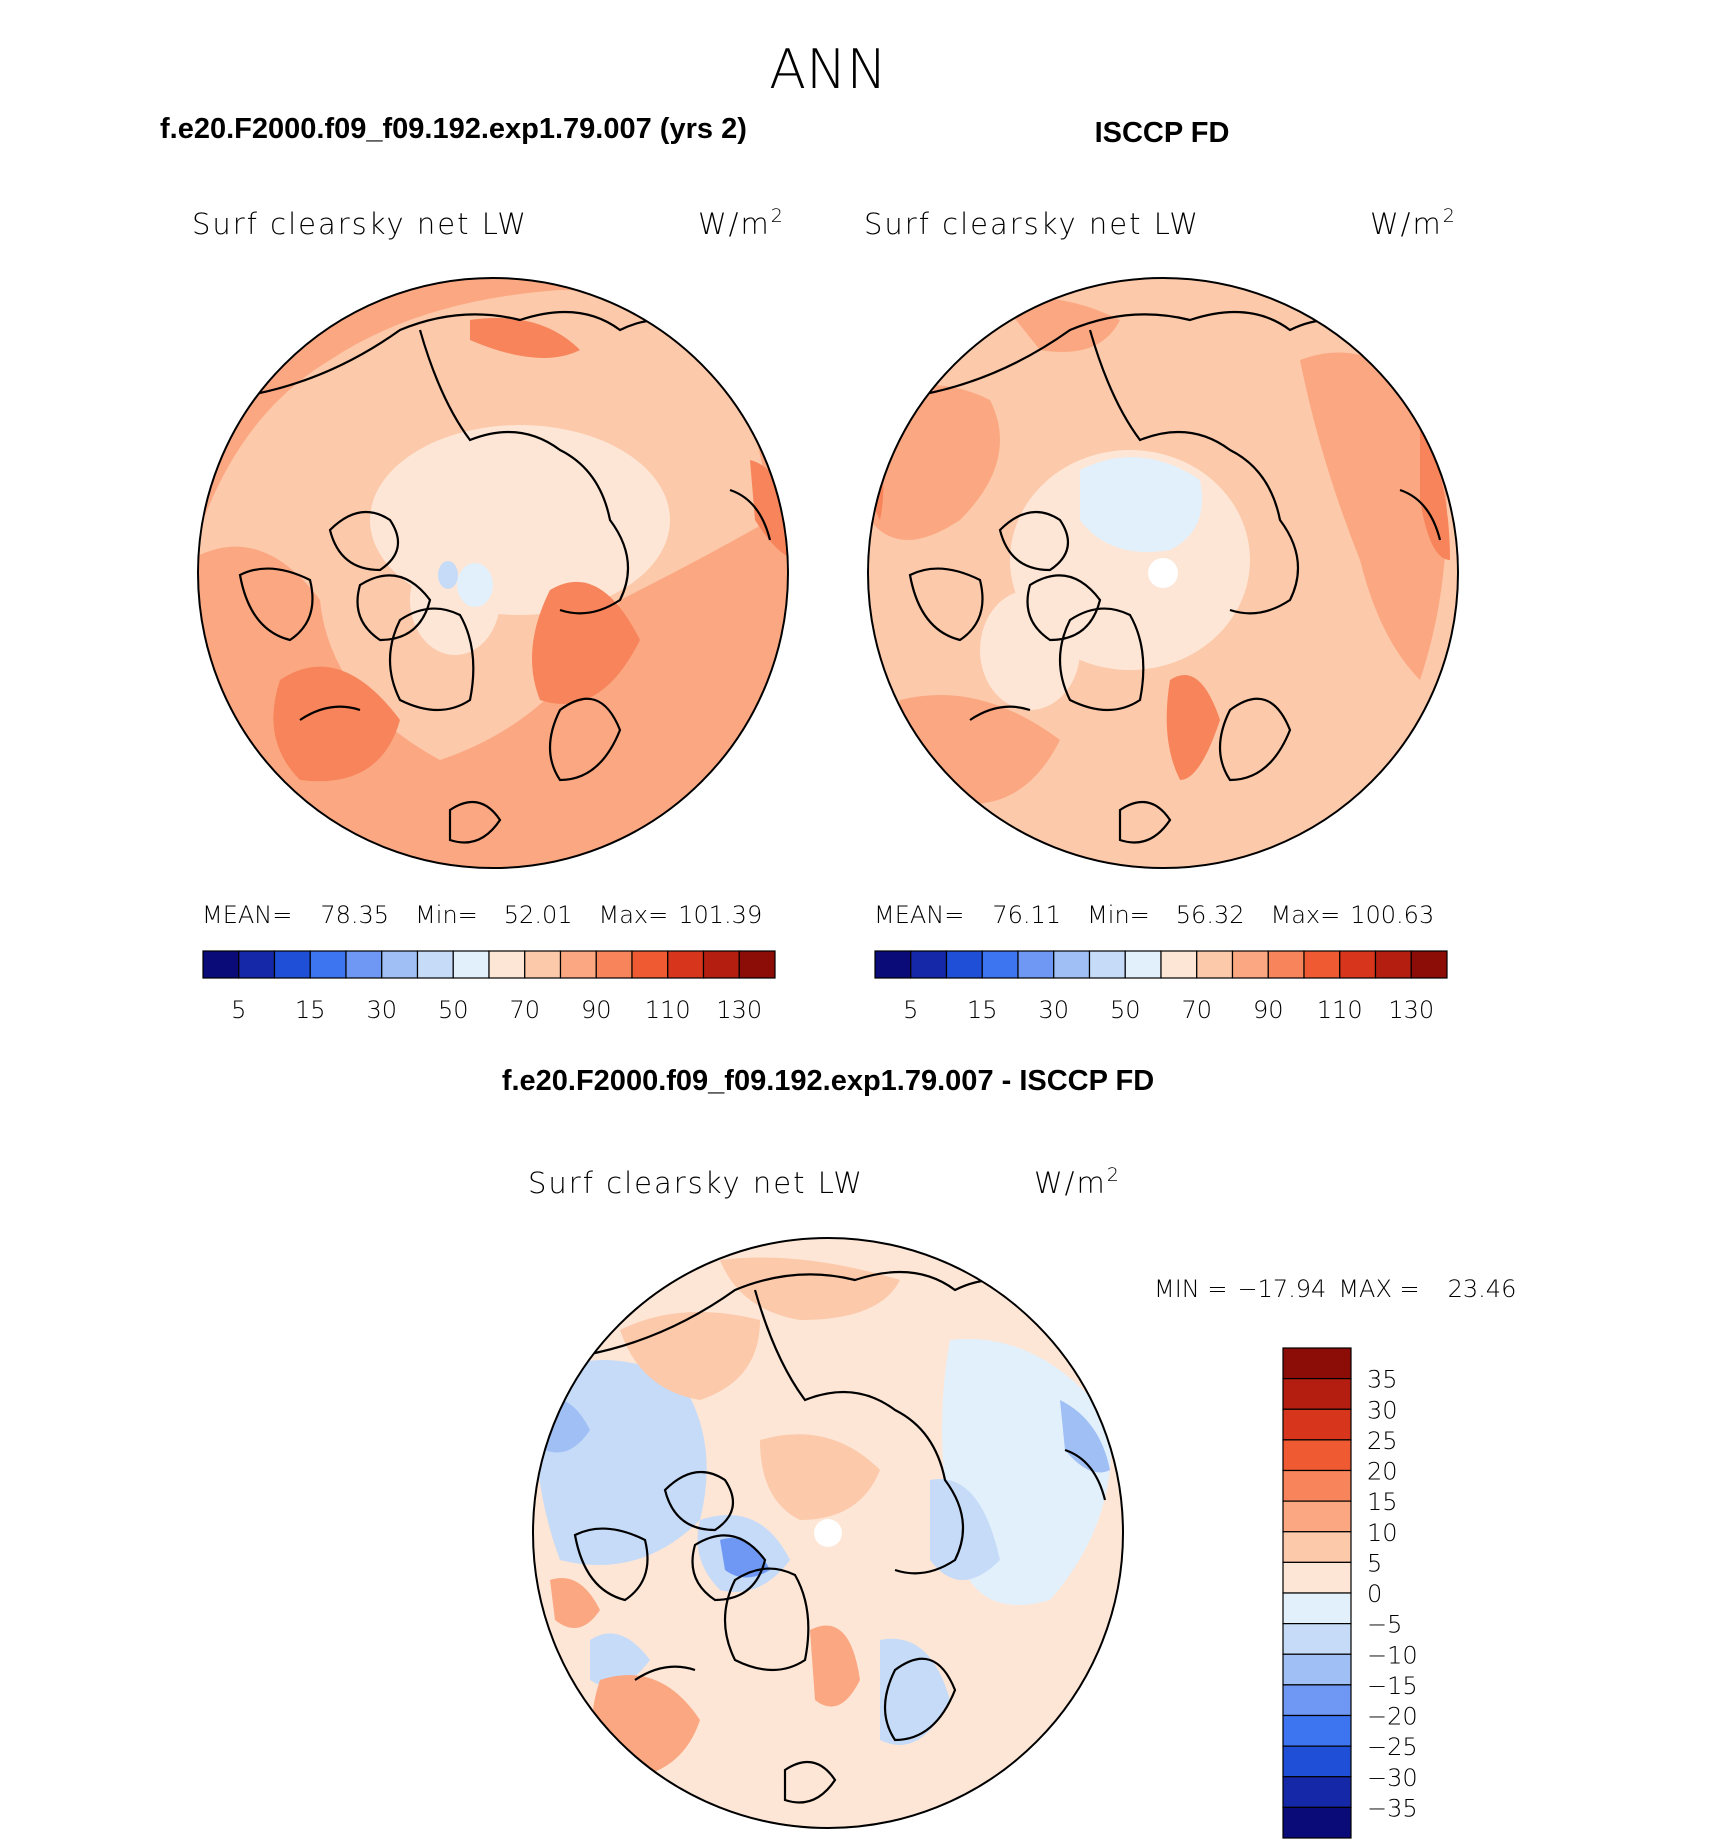  Describe the element at coordinates (1382, 1533) in the screenshot. I see `colorbar-tick-label: 10` at that location.